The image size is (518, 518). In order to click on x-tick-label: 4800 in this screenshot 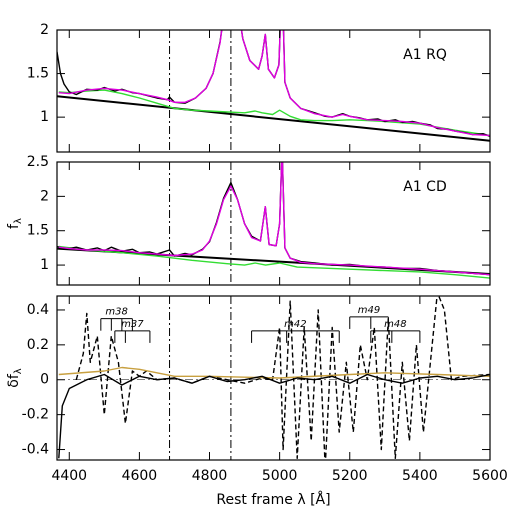, I will do `click(210, 476)`.